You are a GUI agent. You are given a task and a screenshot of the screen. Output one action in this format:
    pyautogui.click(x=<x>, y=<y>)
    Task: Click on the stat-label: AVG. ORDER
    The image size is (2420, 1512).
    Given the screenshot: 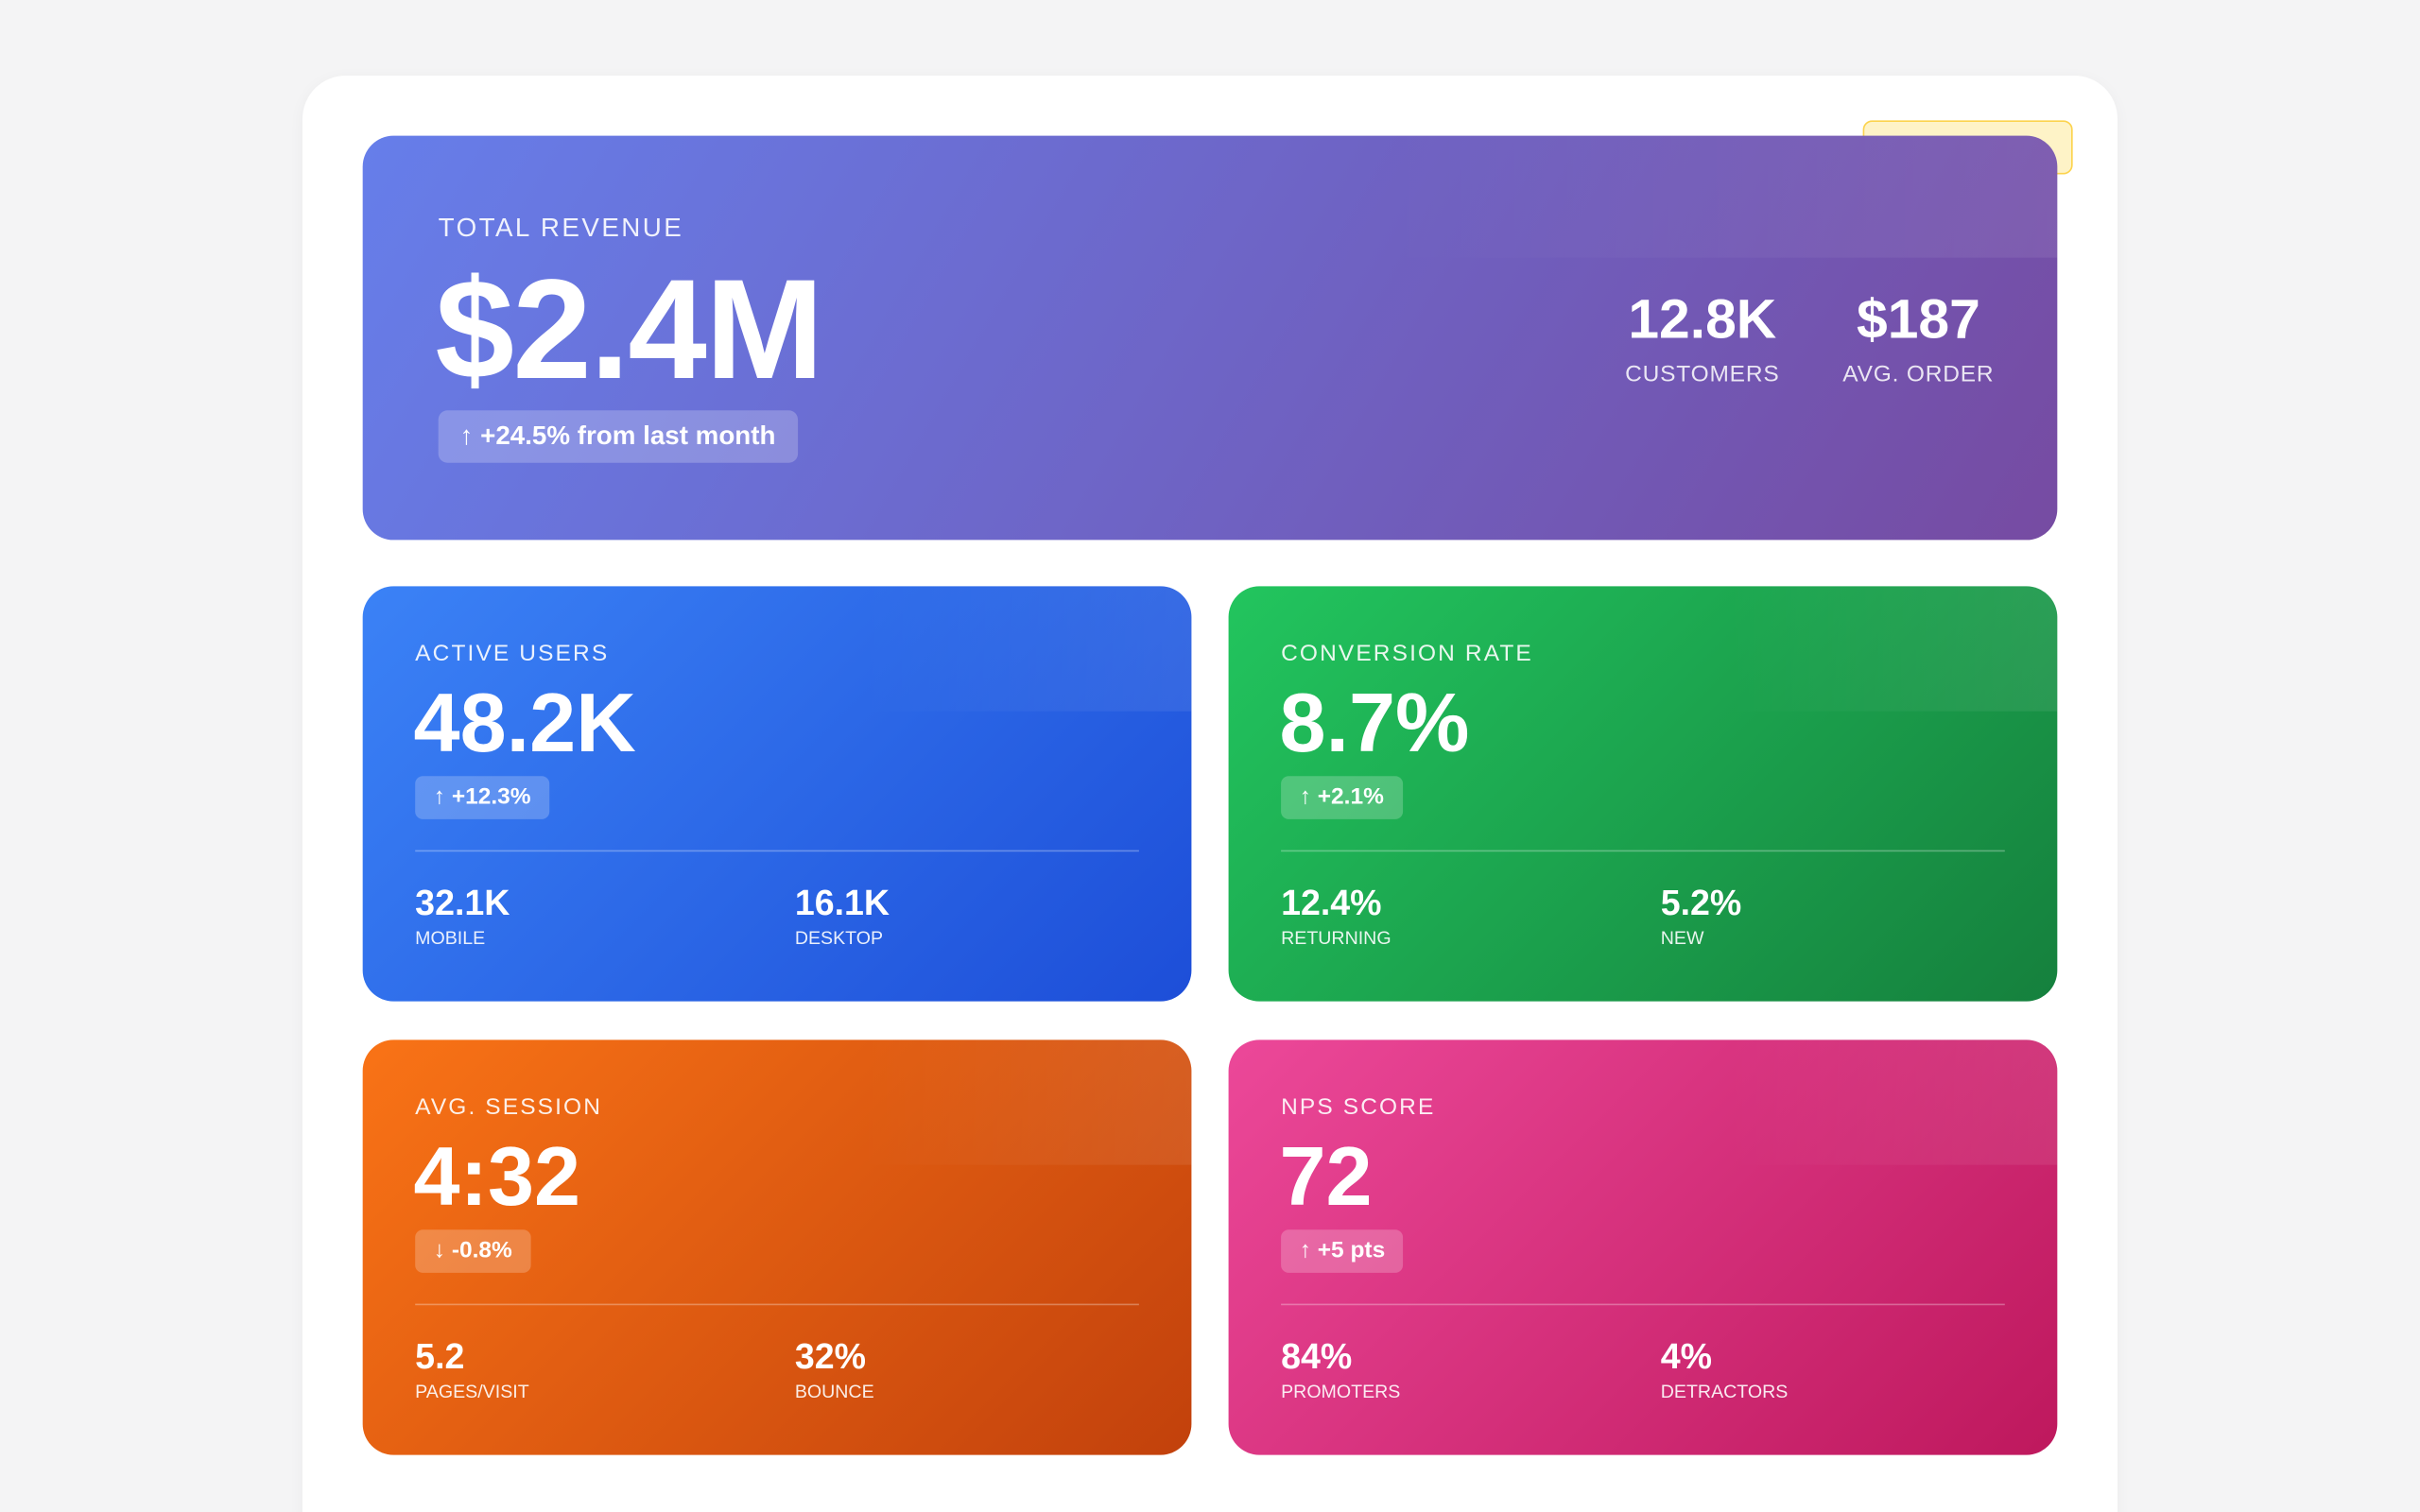 What is the action you would take?
    pyautogui.click(x=1918, y=374)
    